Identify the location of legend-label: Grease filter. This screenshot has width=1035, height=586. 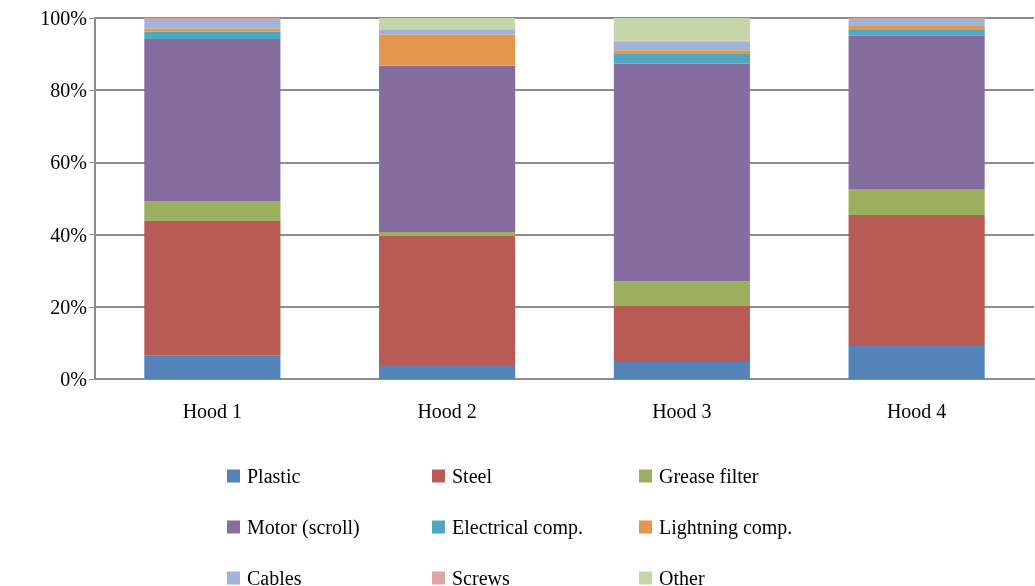
(709, 476).